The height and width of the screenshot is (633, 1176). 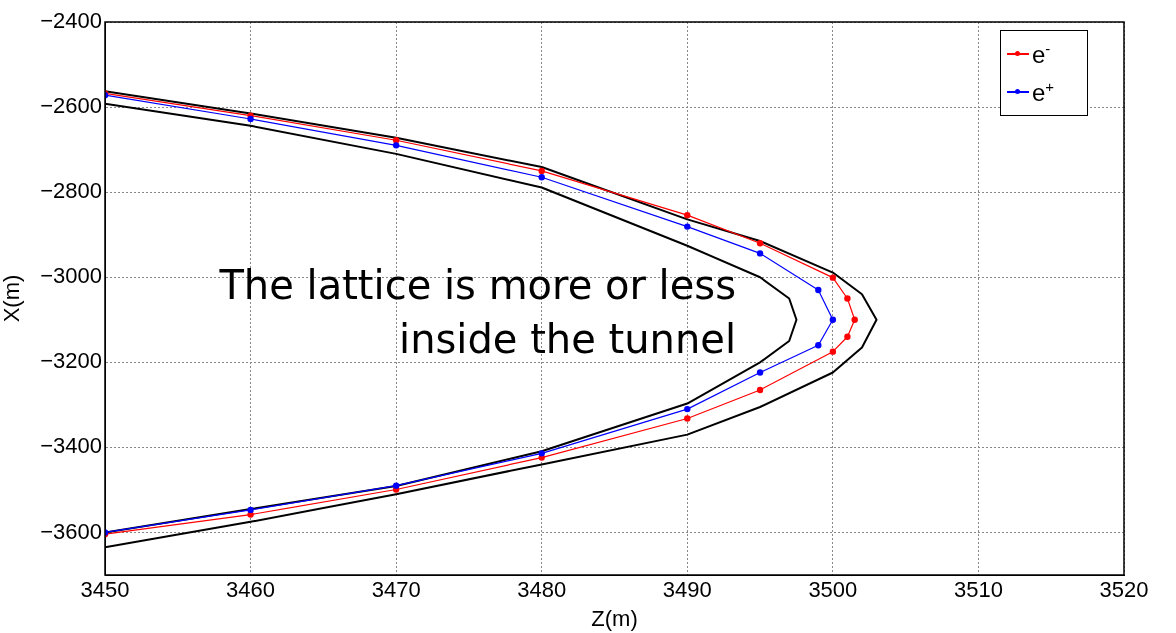 I want to click on x-tick-label: 3520, so click(x=1124, y=590).